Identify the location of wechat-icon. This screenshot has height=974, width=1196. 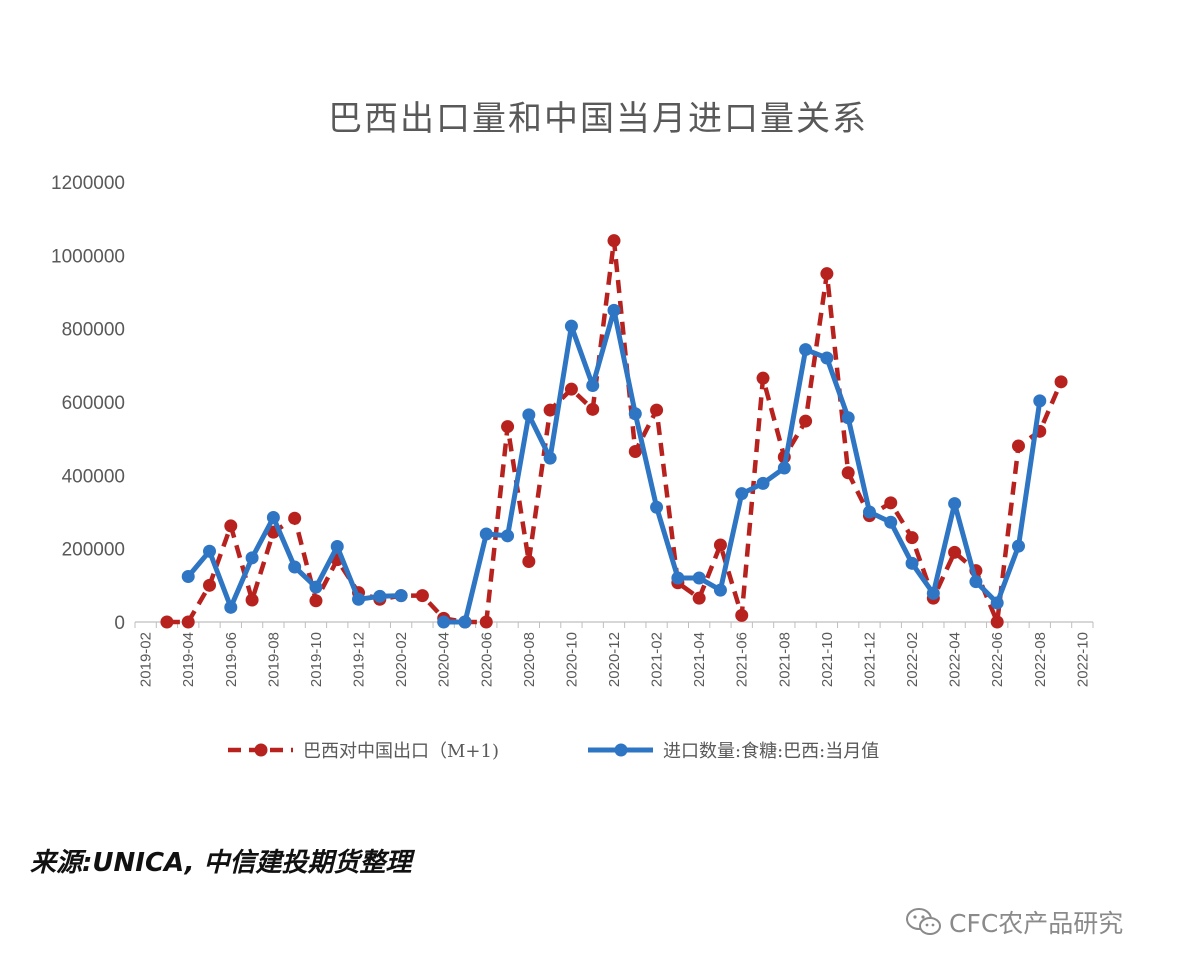
(923, 921).